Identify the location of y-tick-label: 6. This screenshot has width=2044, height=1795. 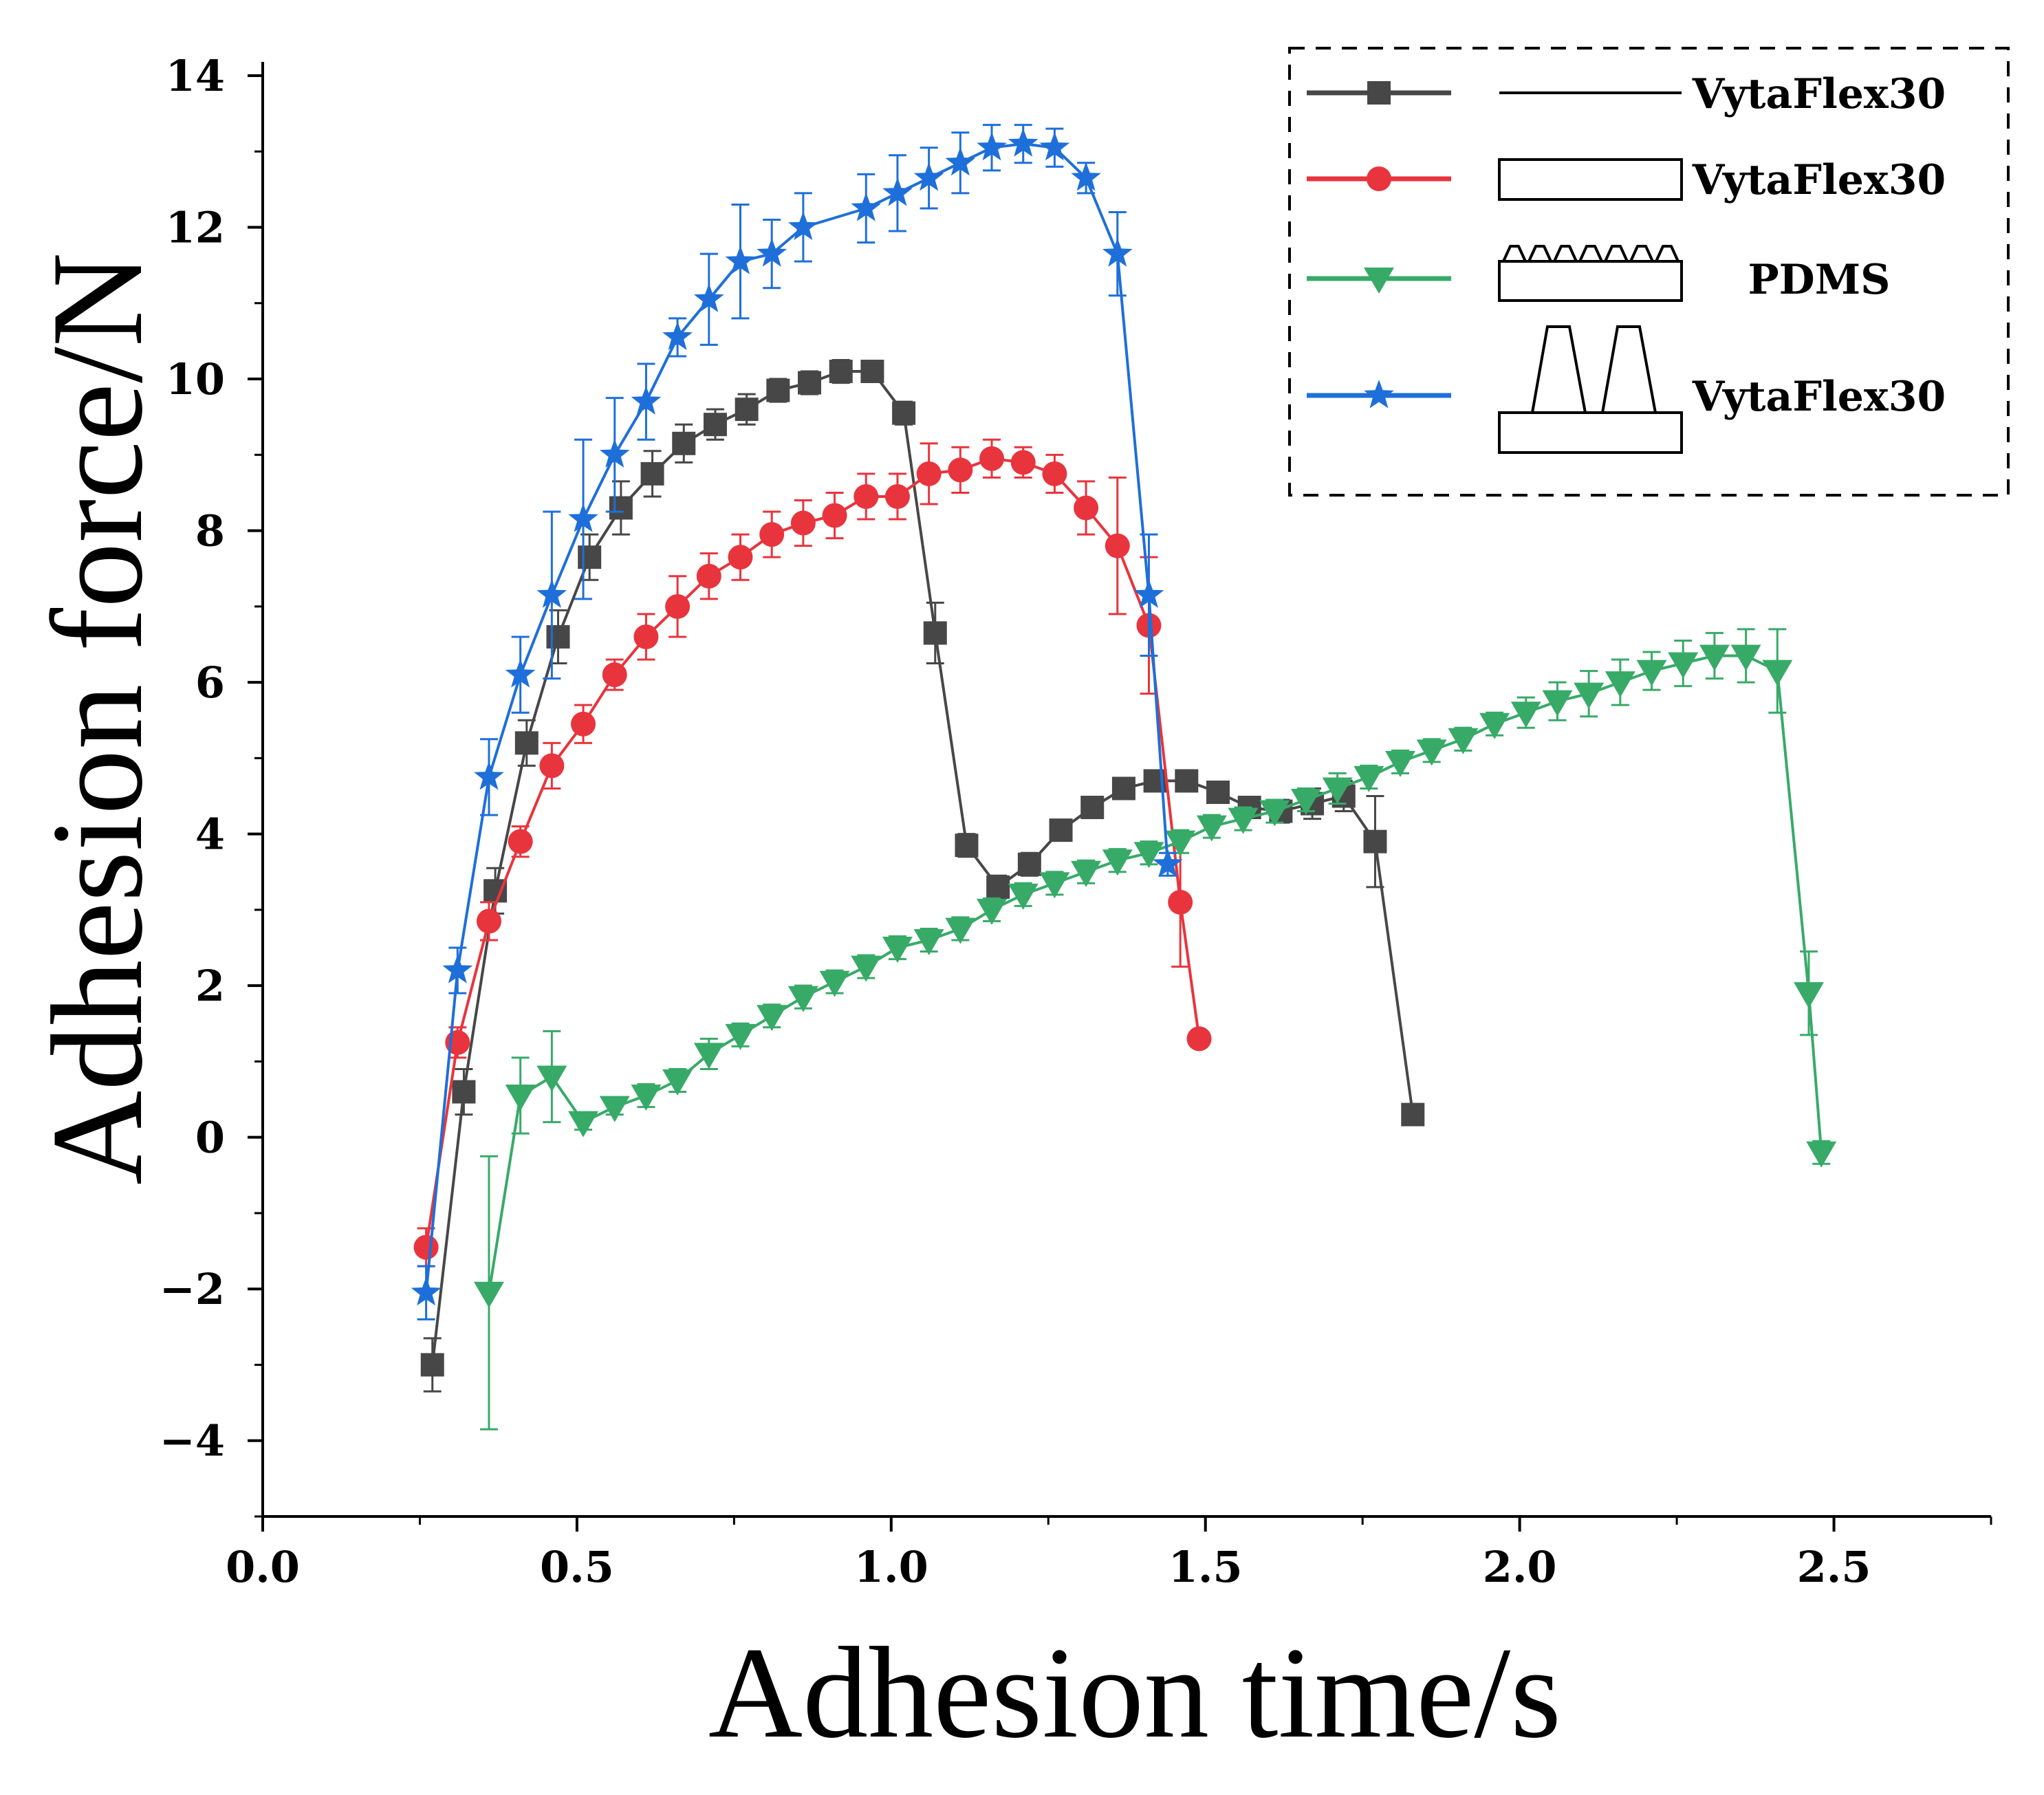
(210, 682).